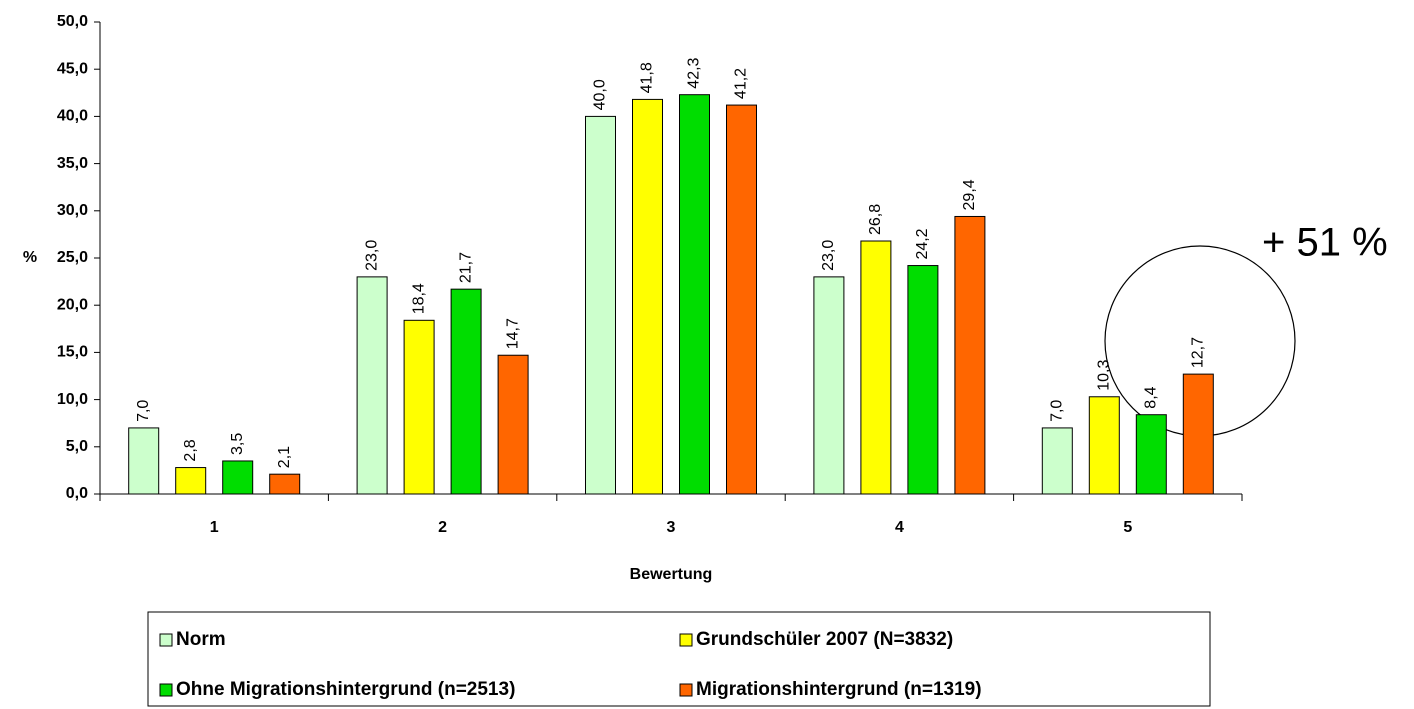 This screenshot has width=1414, height=709. What do you see at coordinates (77, 493) in the screenshot?
I see `y-tick-label: 0,0` at bounding box center [77, 493].